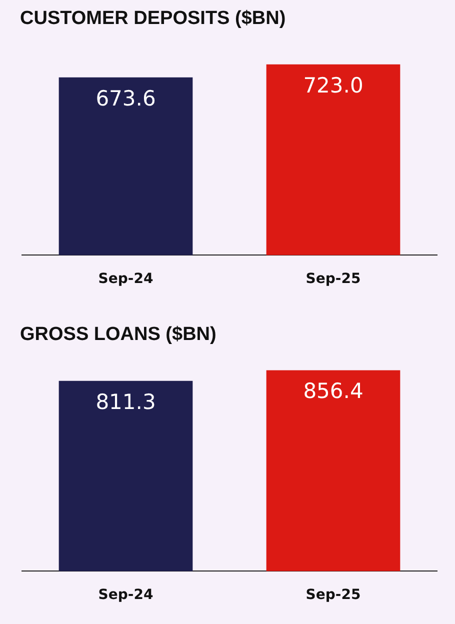  Describe the element at coordinates (333, 85) in the screenshot. I see `data-label: 723.0` at that location.